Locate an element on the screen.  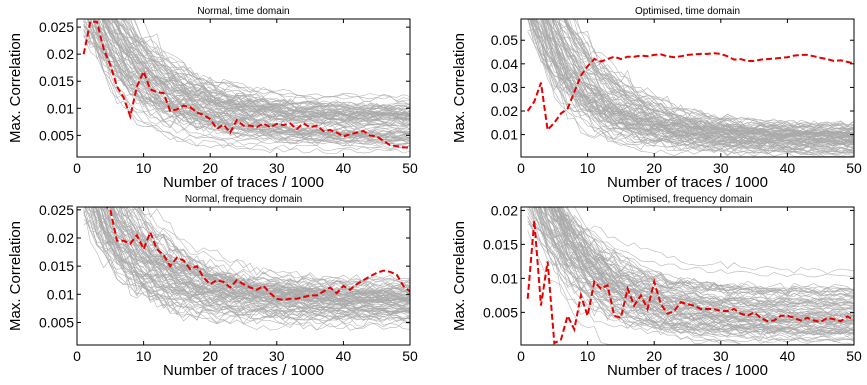
y-tick-label: 0.04 is located at coordinates (504, 64).